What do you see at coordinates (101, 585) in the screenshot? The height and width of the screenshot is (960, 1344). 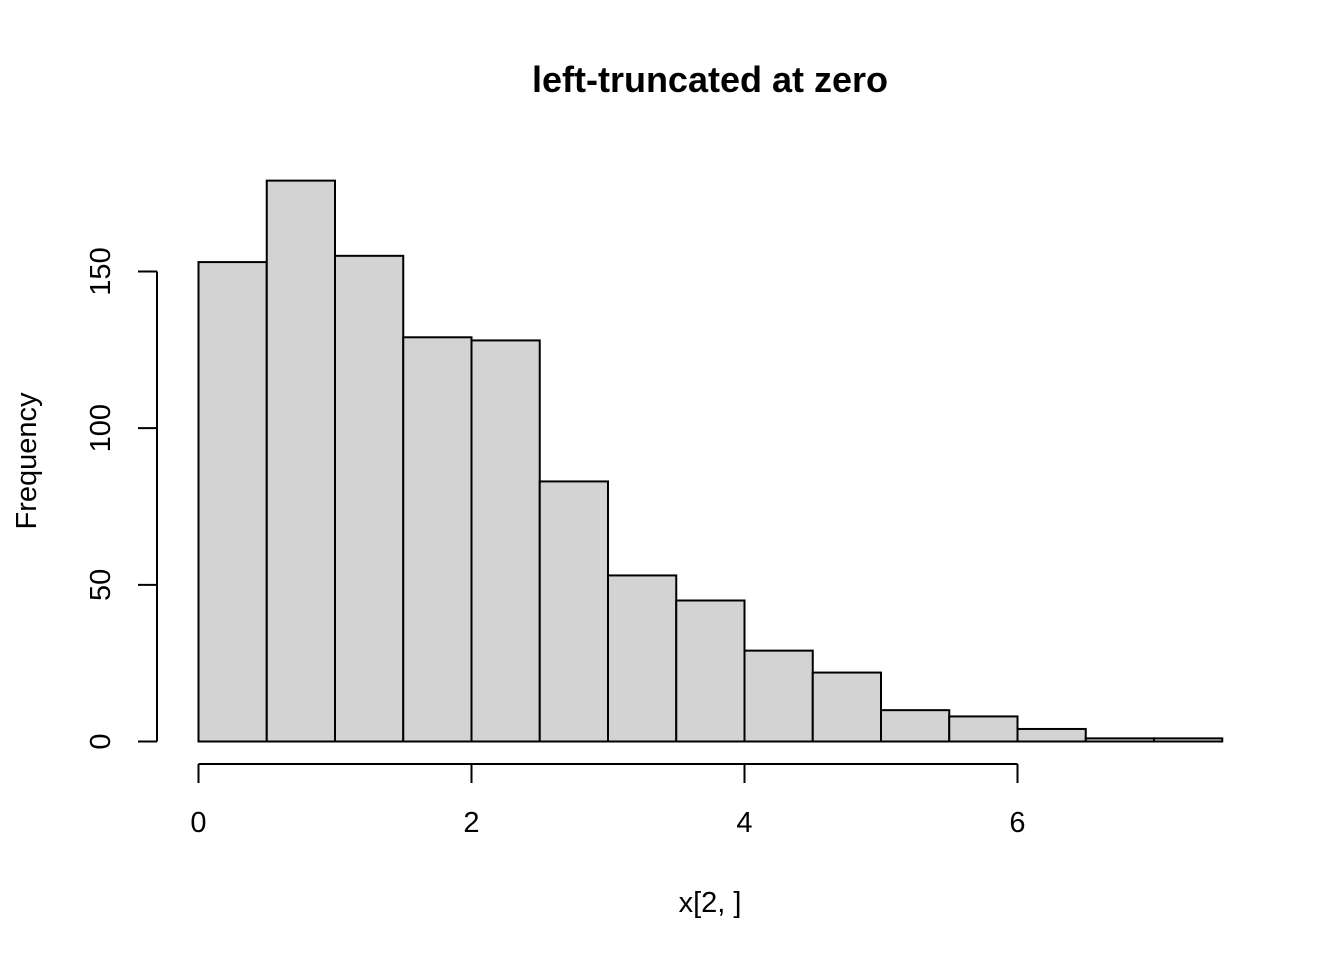 I see `y-tick-label: 50` at bounding box center [101, 585].